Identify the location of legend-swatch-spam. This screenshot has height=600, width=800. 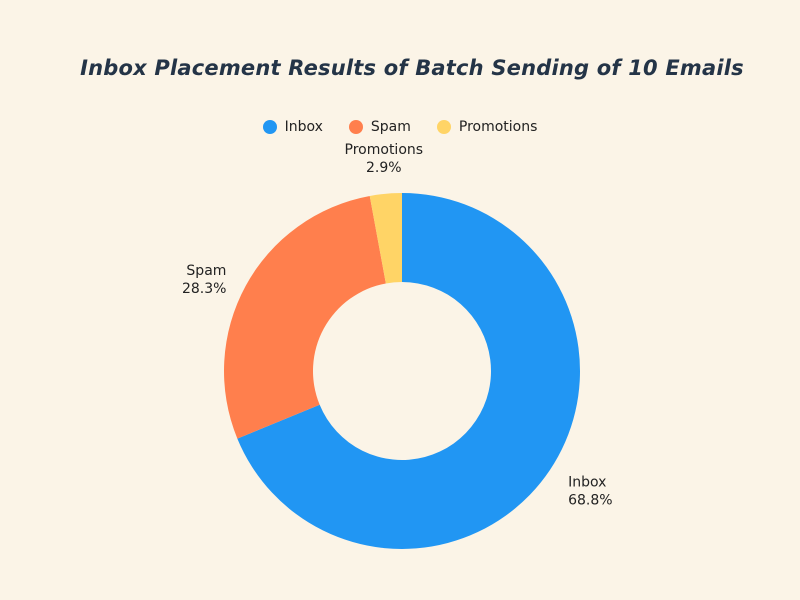
(355, 127).